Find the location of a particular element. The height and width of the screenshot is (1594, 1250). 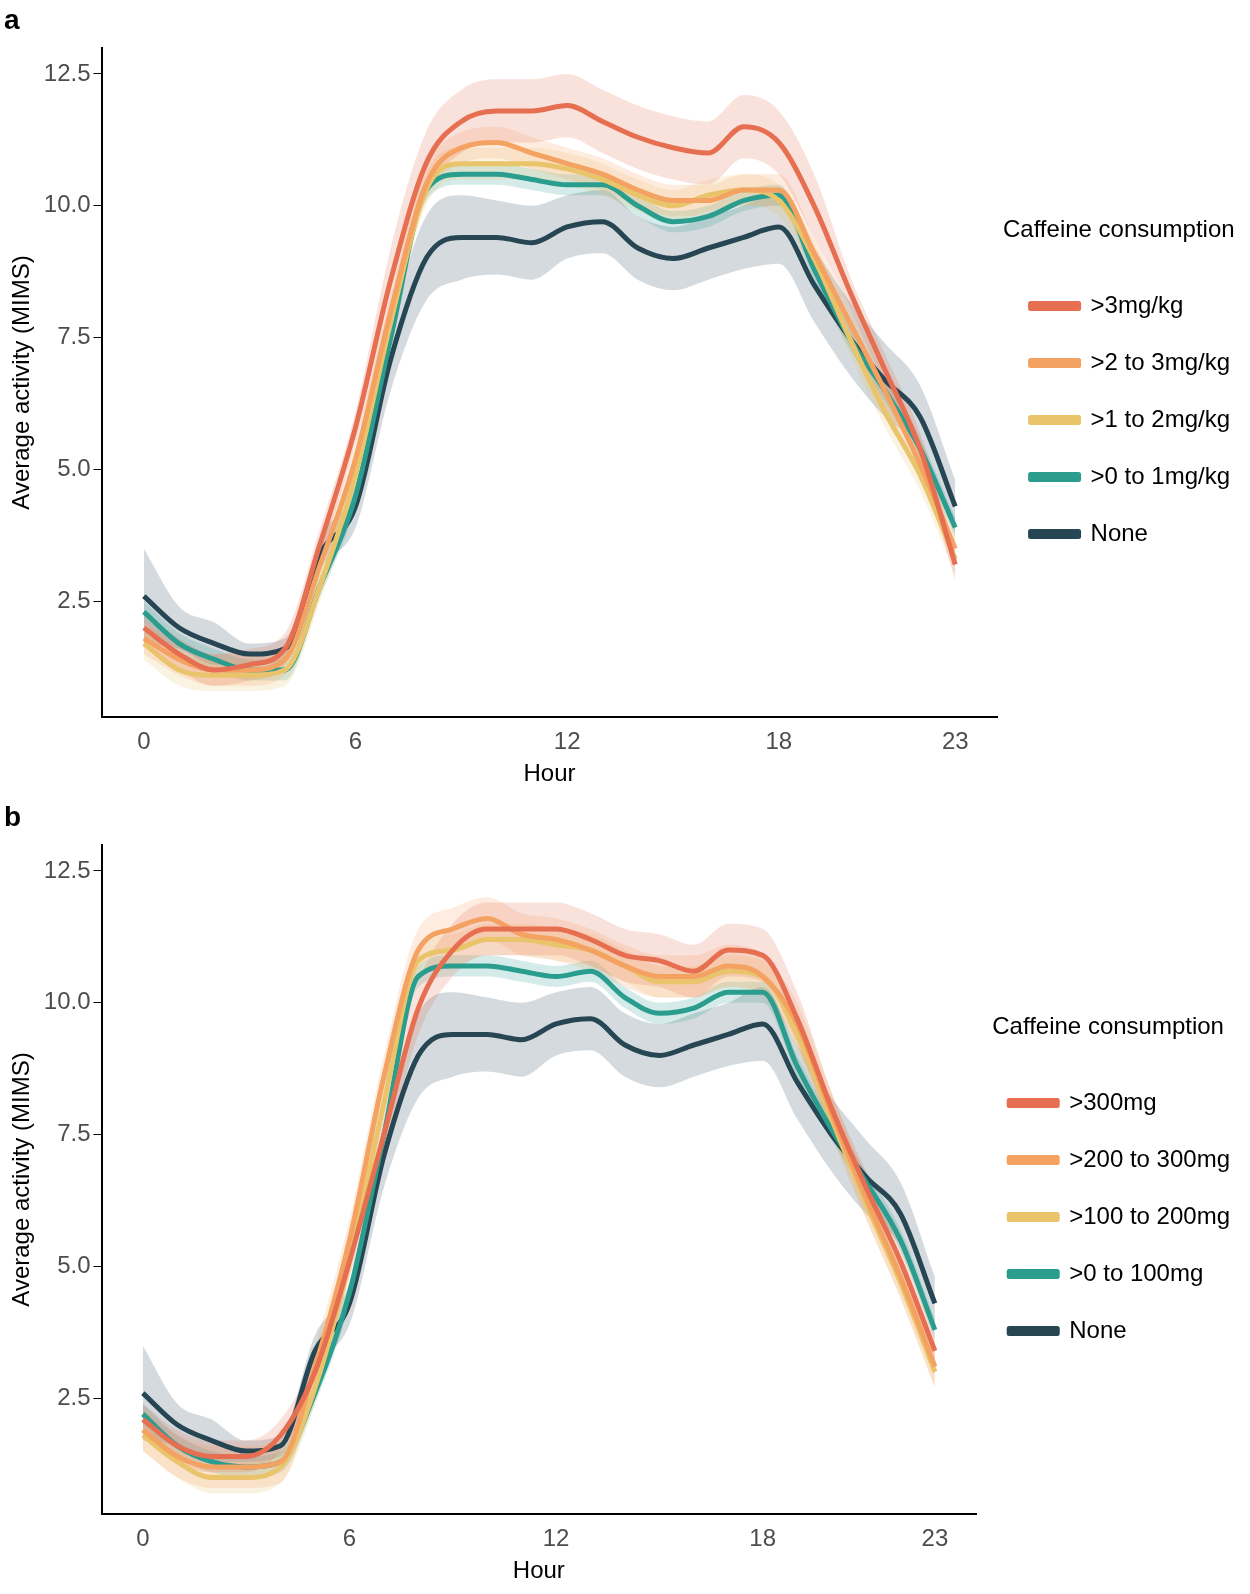

legend-label: >0 to 1mg/kg is located at coordinates (1160, 475).